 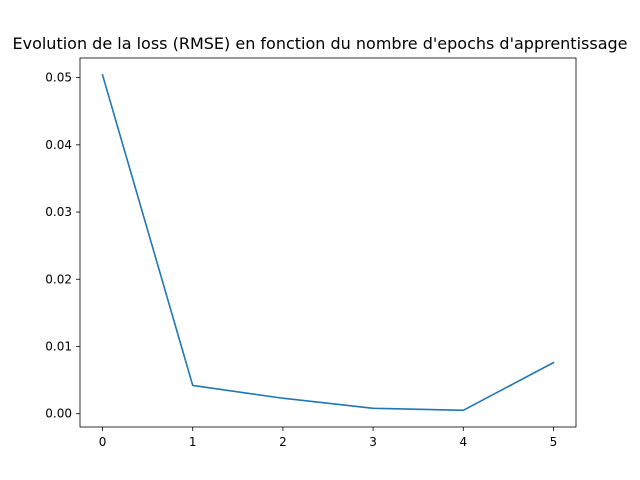 I want to click on x-axis-ticks: 0 1 2 3 4 5, so click(x=328, y=438).